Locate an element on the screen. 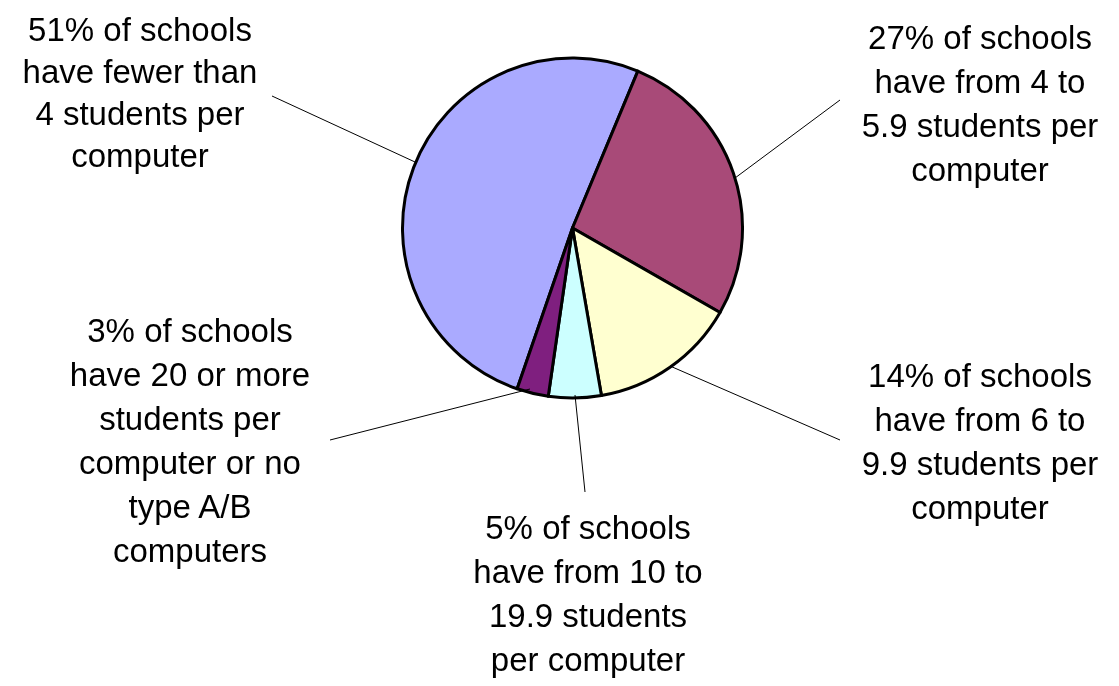  slice-label: 51% of schools have fewer than 4 students per computer is located at coordinates (140, 92).